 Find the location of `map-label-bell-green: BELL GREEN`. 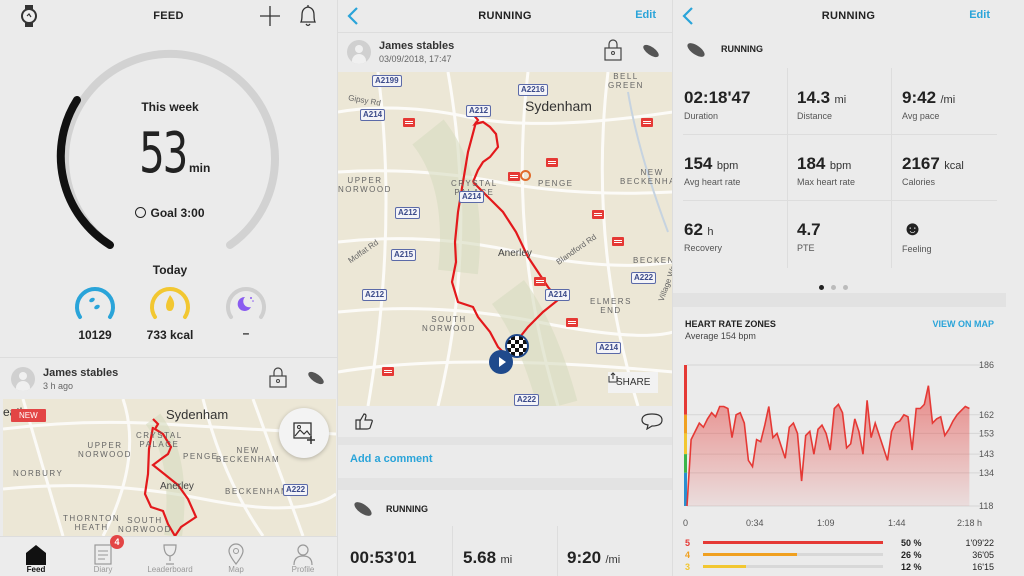

map-label-bell-green: BELL GREEN is located at coordinates (626, 81).